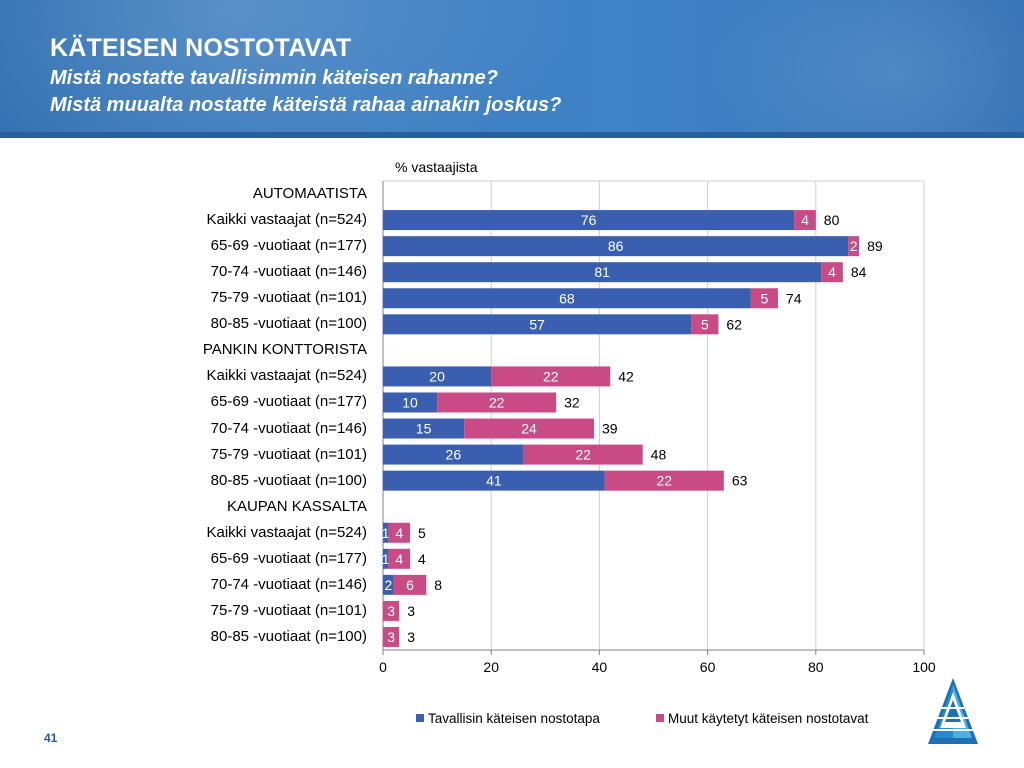 The width and height of the screenshot is (1024, 768). I want to click on total-label: 42, so click(626, 376).